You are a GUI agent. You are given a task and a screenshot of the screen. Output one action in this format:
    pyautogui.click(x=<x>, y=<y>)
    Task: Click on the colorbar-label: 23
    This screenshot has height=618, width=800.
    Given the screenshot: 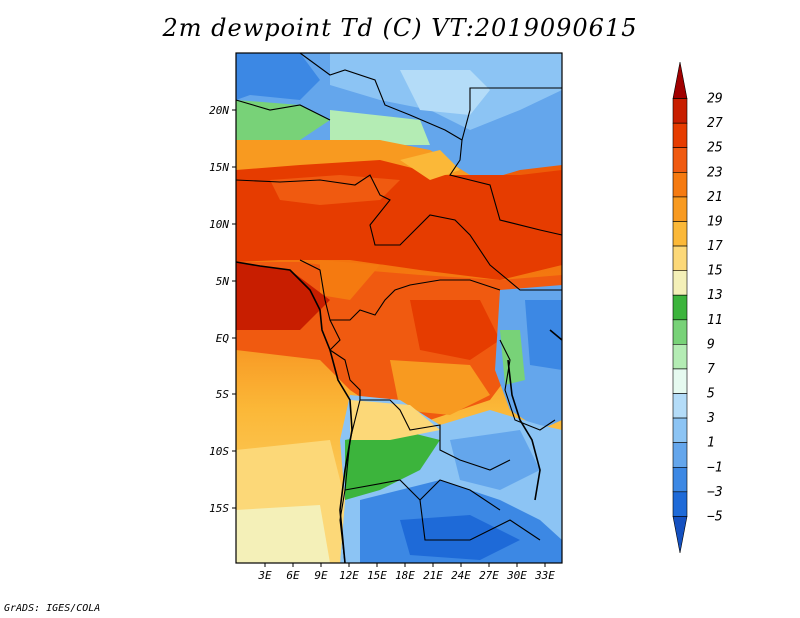 What is the action you would take?
    pyautogui.click(x=715, y=172)
    